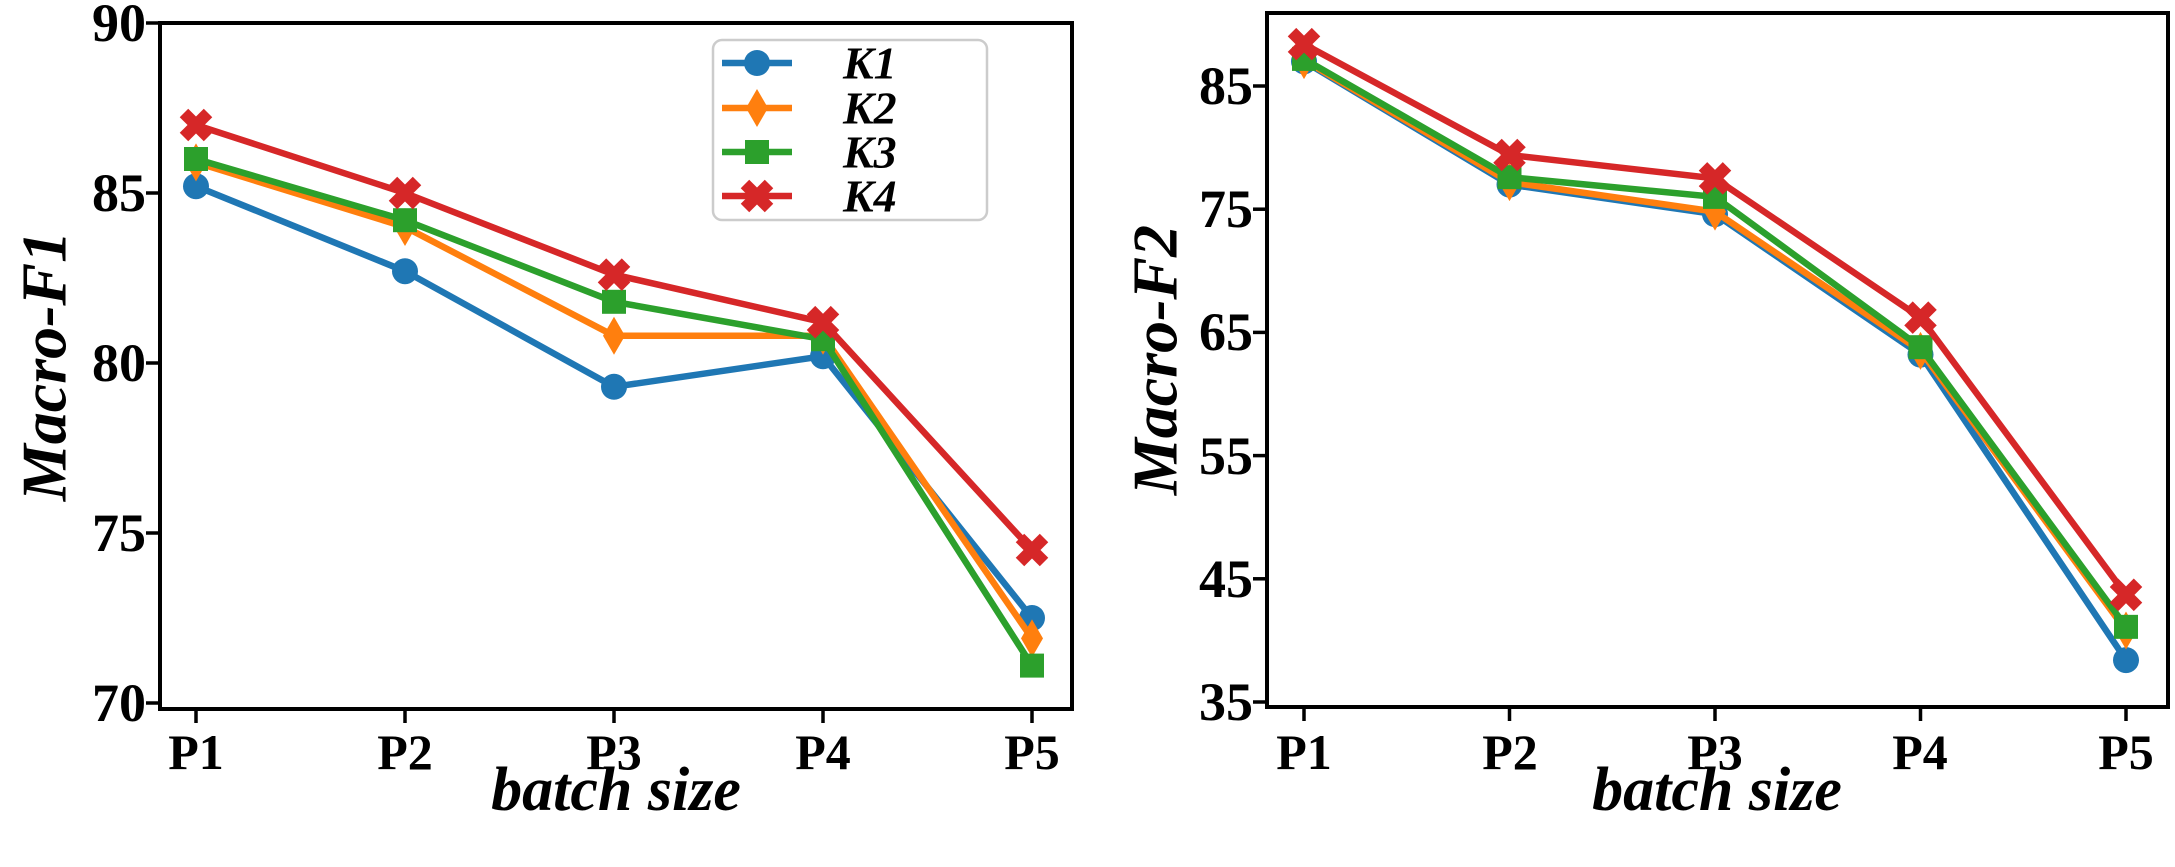 The image size is (2175, 867). Describe the element at coordinates (1226, 456) in the screenshot. I see `right-y-tick-label: 55` at that location.